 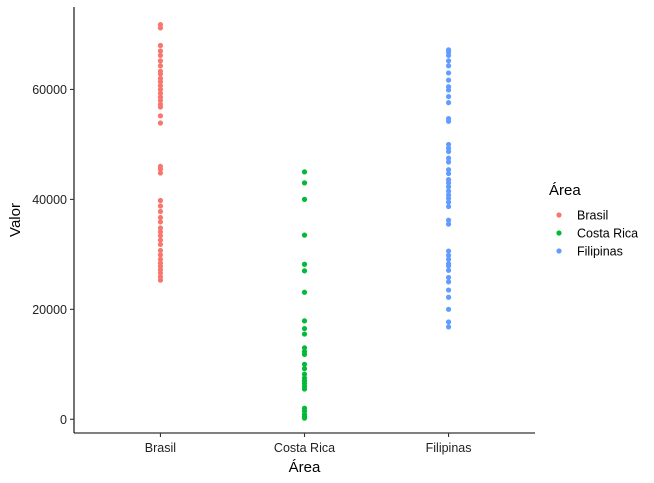 I want to click on x-tick-label: Filipinas, so click(x=449, y=448).